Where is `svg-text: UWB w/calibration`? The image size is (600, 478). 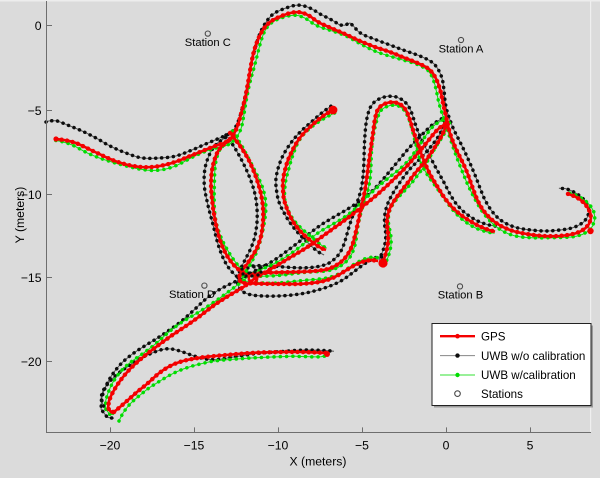 svg-text: UWB w/calibration is located at coordinates (528, 375).